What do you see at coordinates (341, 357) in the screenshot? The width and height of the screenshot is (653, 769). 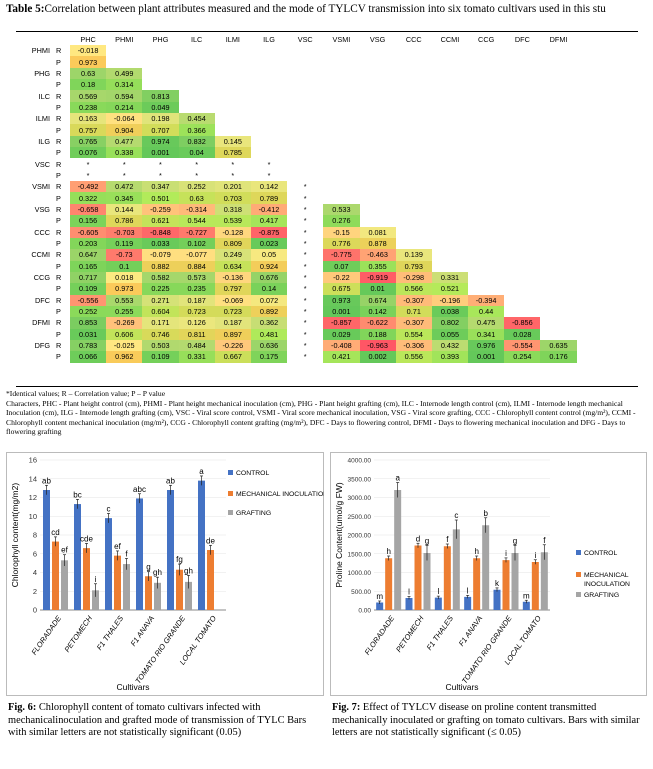 I see `table-cell: 0.421` at bounding box center [341, 357].